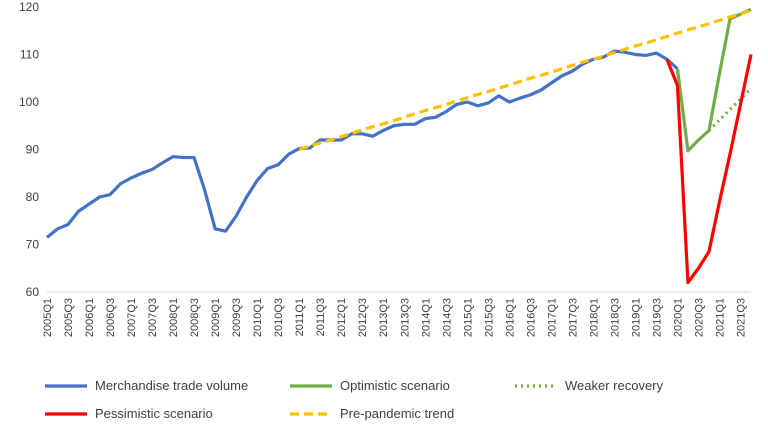 This screenshot has width=768, height=432. What do you see at coordinates (153, 317) in the screenshot?
I see `x-tick-label: 2007Q3` at bounding box center [153, 317].